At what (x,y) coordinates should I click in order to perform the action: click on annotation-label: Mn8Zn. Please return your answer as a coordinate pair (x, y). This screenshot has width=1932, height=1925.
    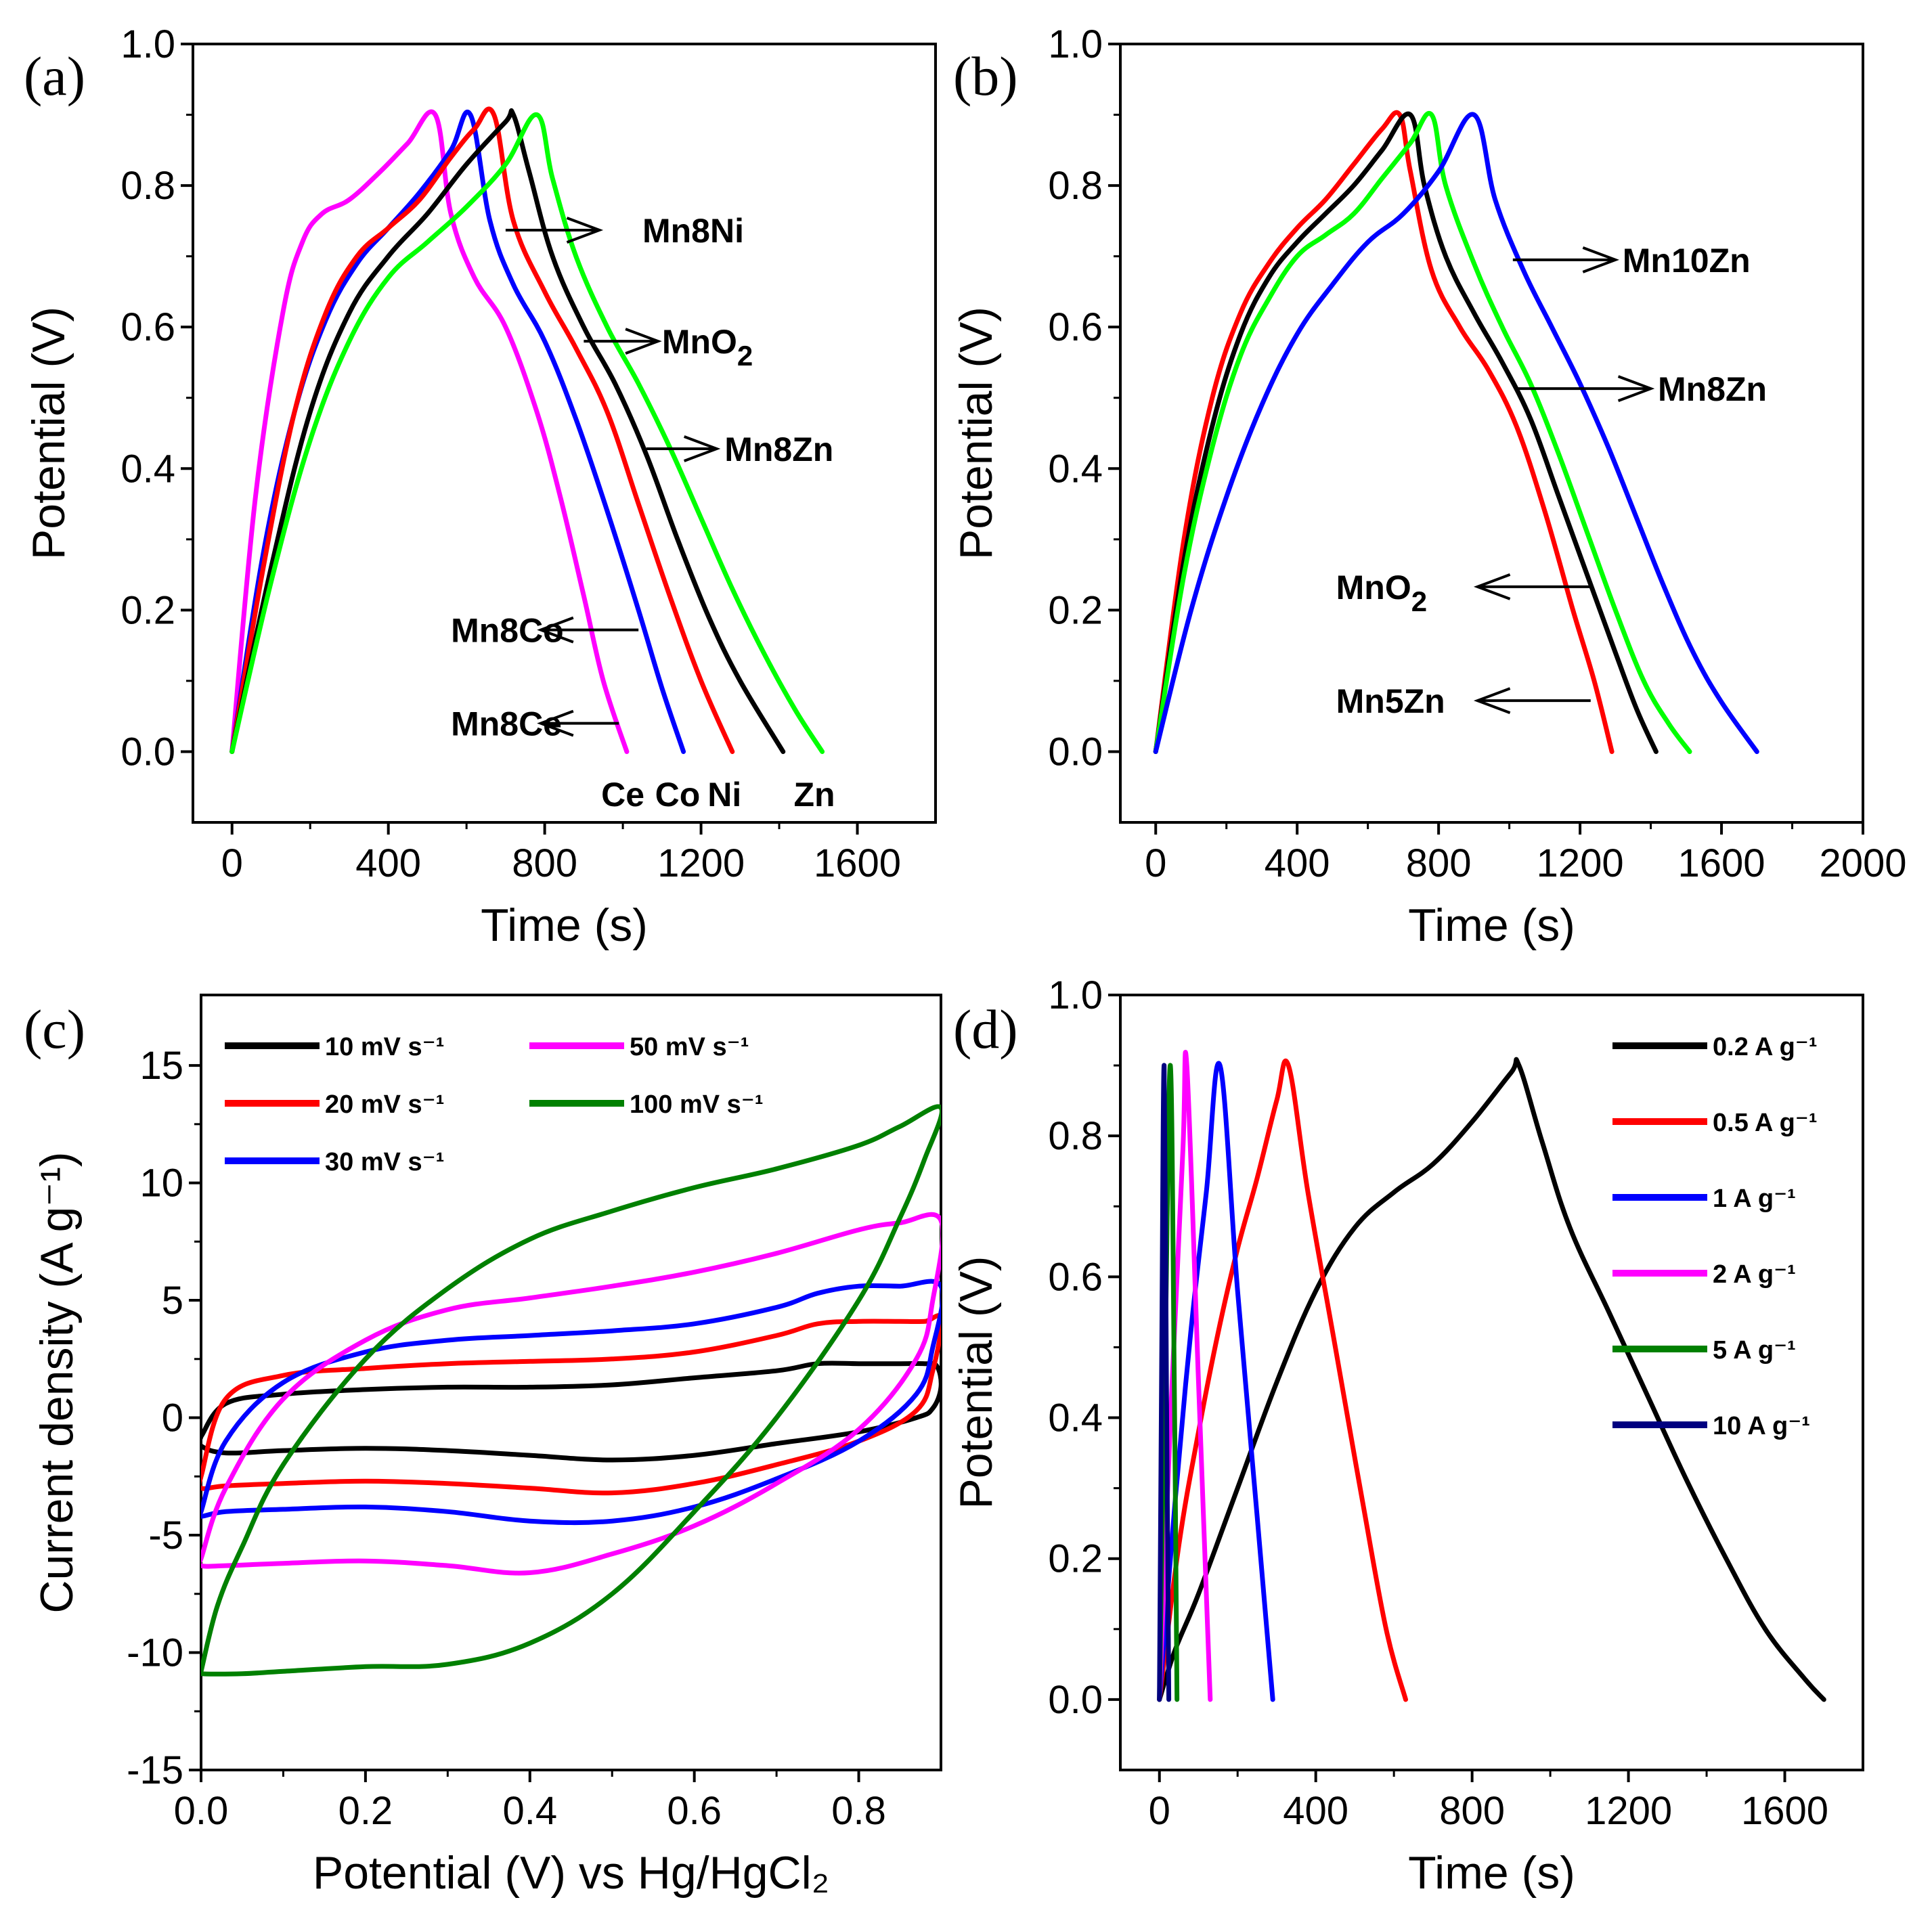
    Looking at the image, I should click on (1712, 389).